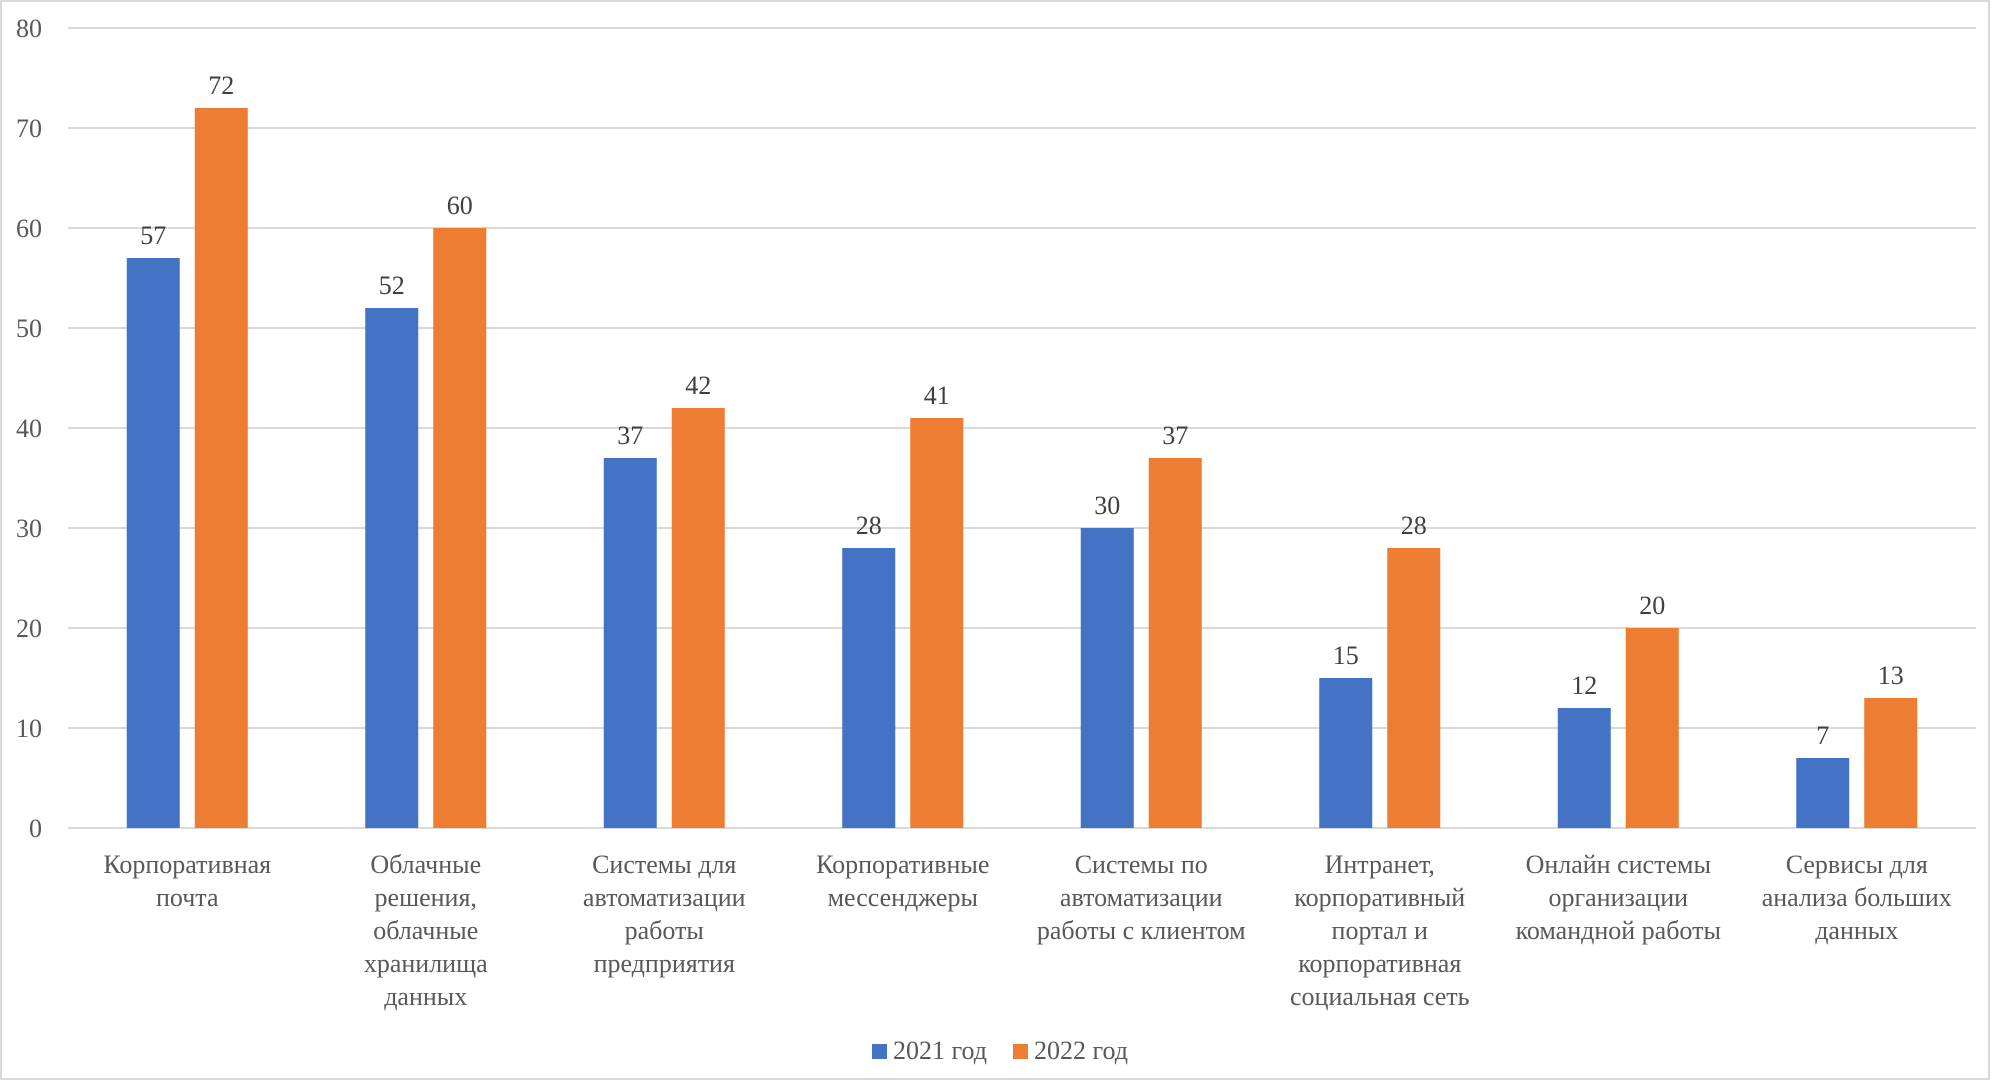 This screenshot has height=1084, width=2000. Describe the element at coordinates (1380, 864) in the screenshot. I see `category-label-line: Интранет,` at that location.